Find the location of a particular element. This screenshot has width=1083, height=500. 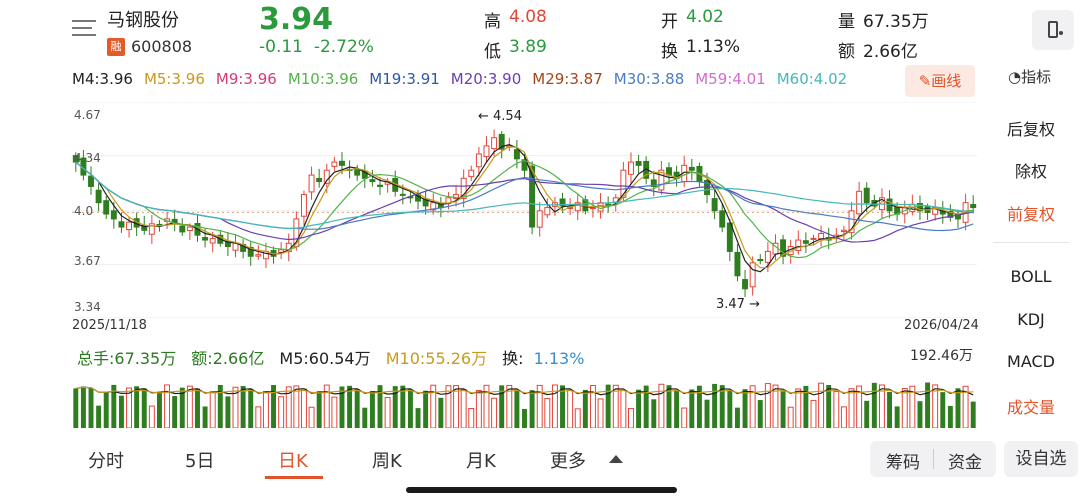

triangle-up-icon is located at coordinates (616, 459).